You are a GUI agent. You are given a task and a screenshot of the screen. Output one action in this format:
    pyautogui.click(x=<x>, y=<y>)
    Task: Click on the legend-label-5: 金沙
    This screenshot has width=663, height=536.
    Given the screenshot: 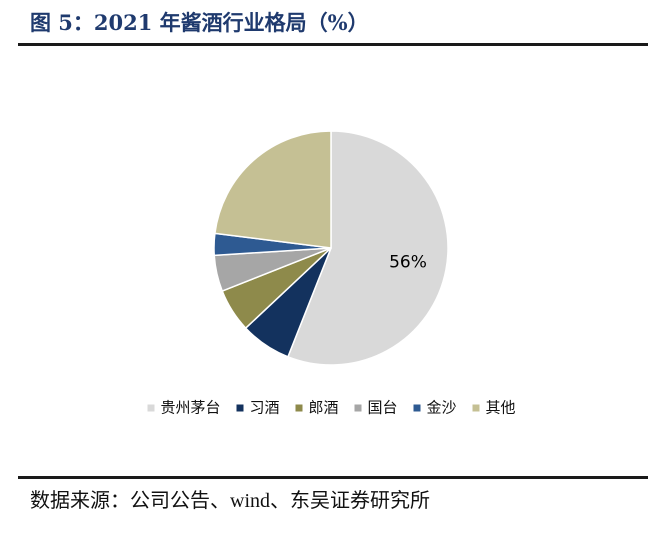 What is the action you would take?
    pyautogui.click(x=442, y=408)
    